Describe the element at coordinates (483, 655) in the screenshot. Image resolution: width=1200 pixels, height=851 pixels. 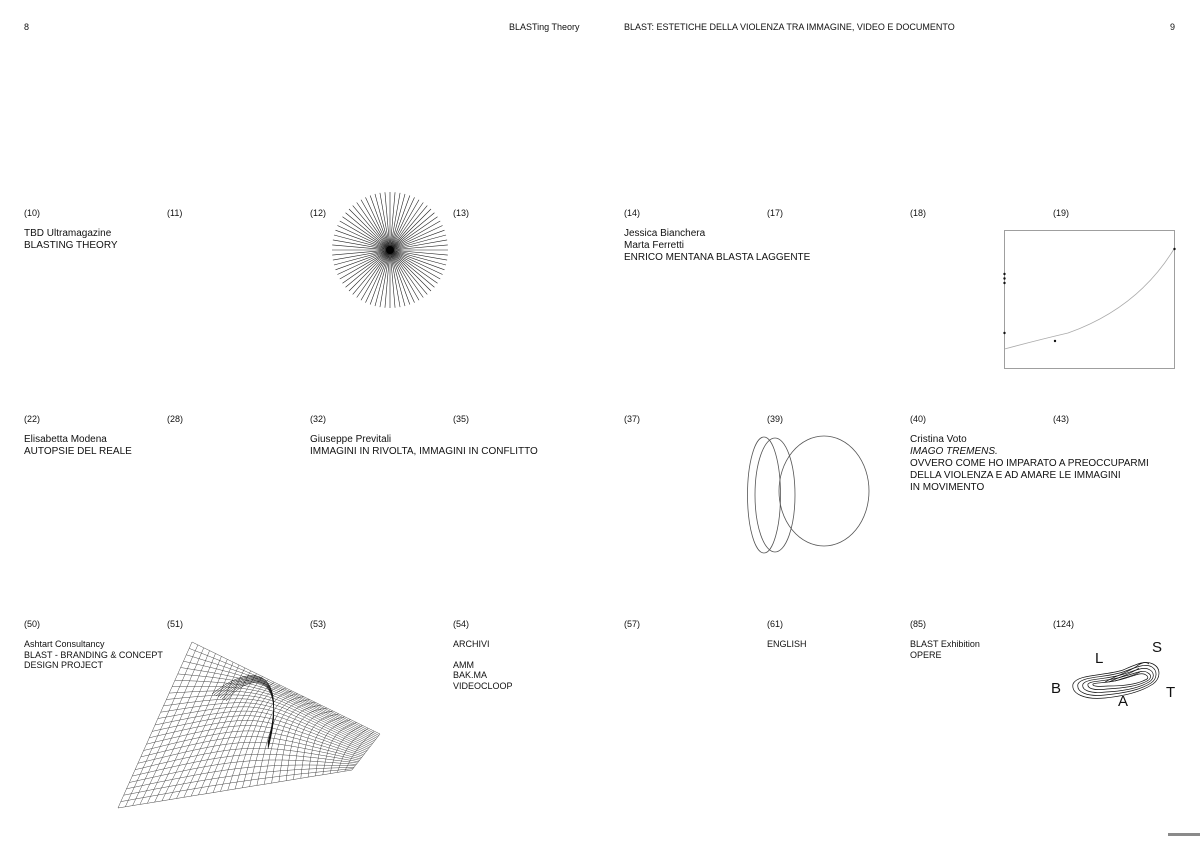
I see `spacer` at that location.